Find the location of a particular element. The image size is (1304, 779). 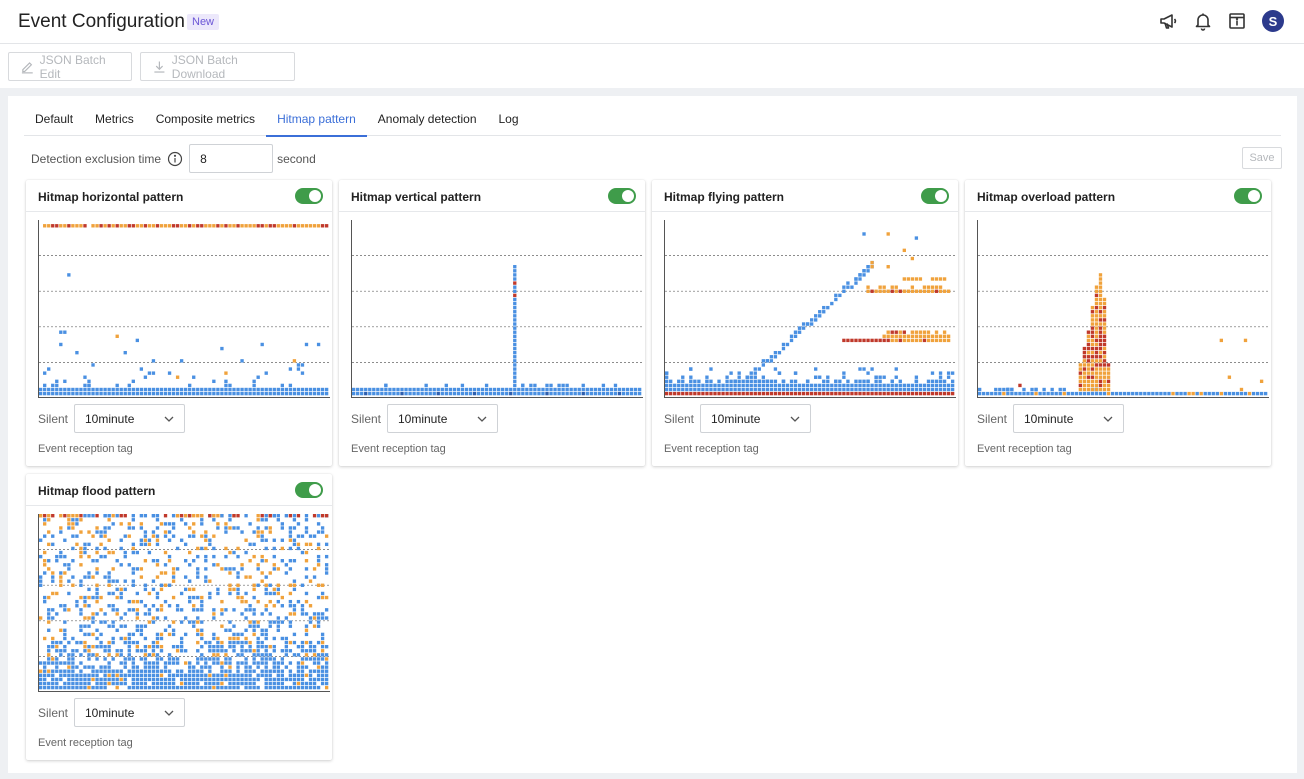

page-title: Event Configuration is located at coordinates (101, 21).